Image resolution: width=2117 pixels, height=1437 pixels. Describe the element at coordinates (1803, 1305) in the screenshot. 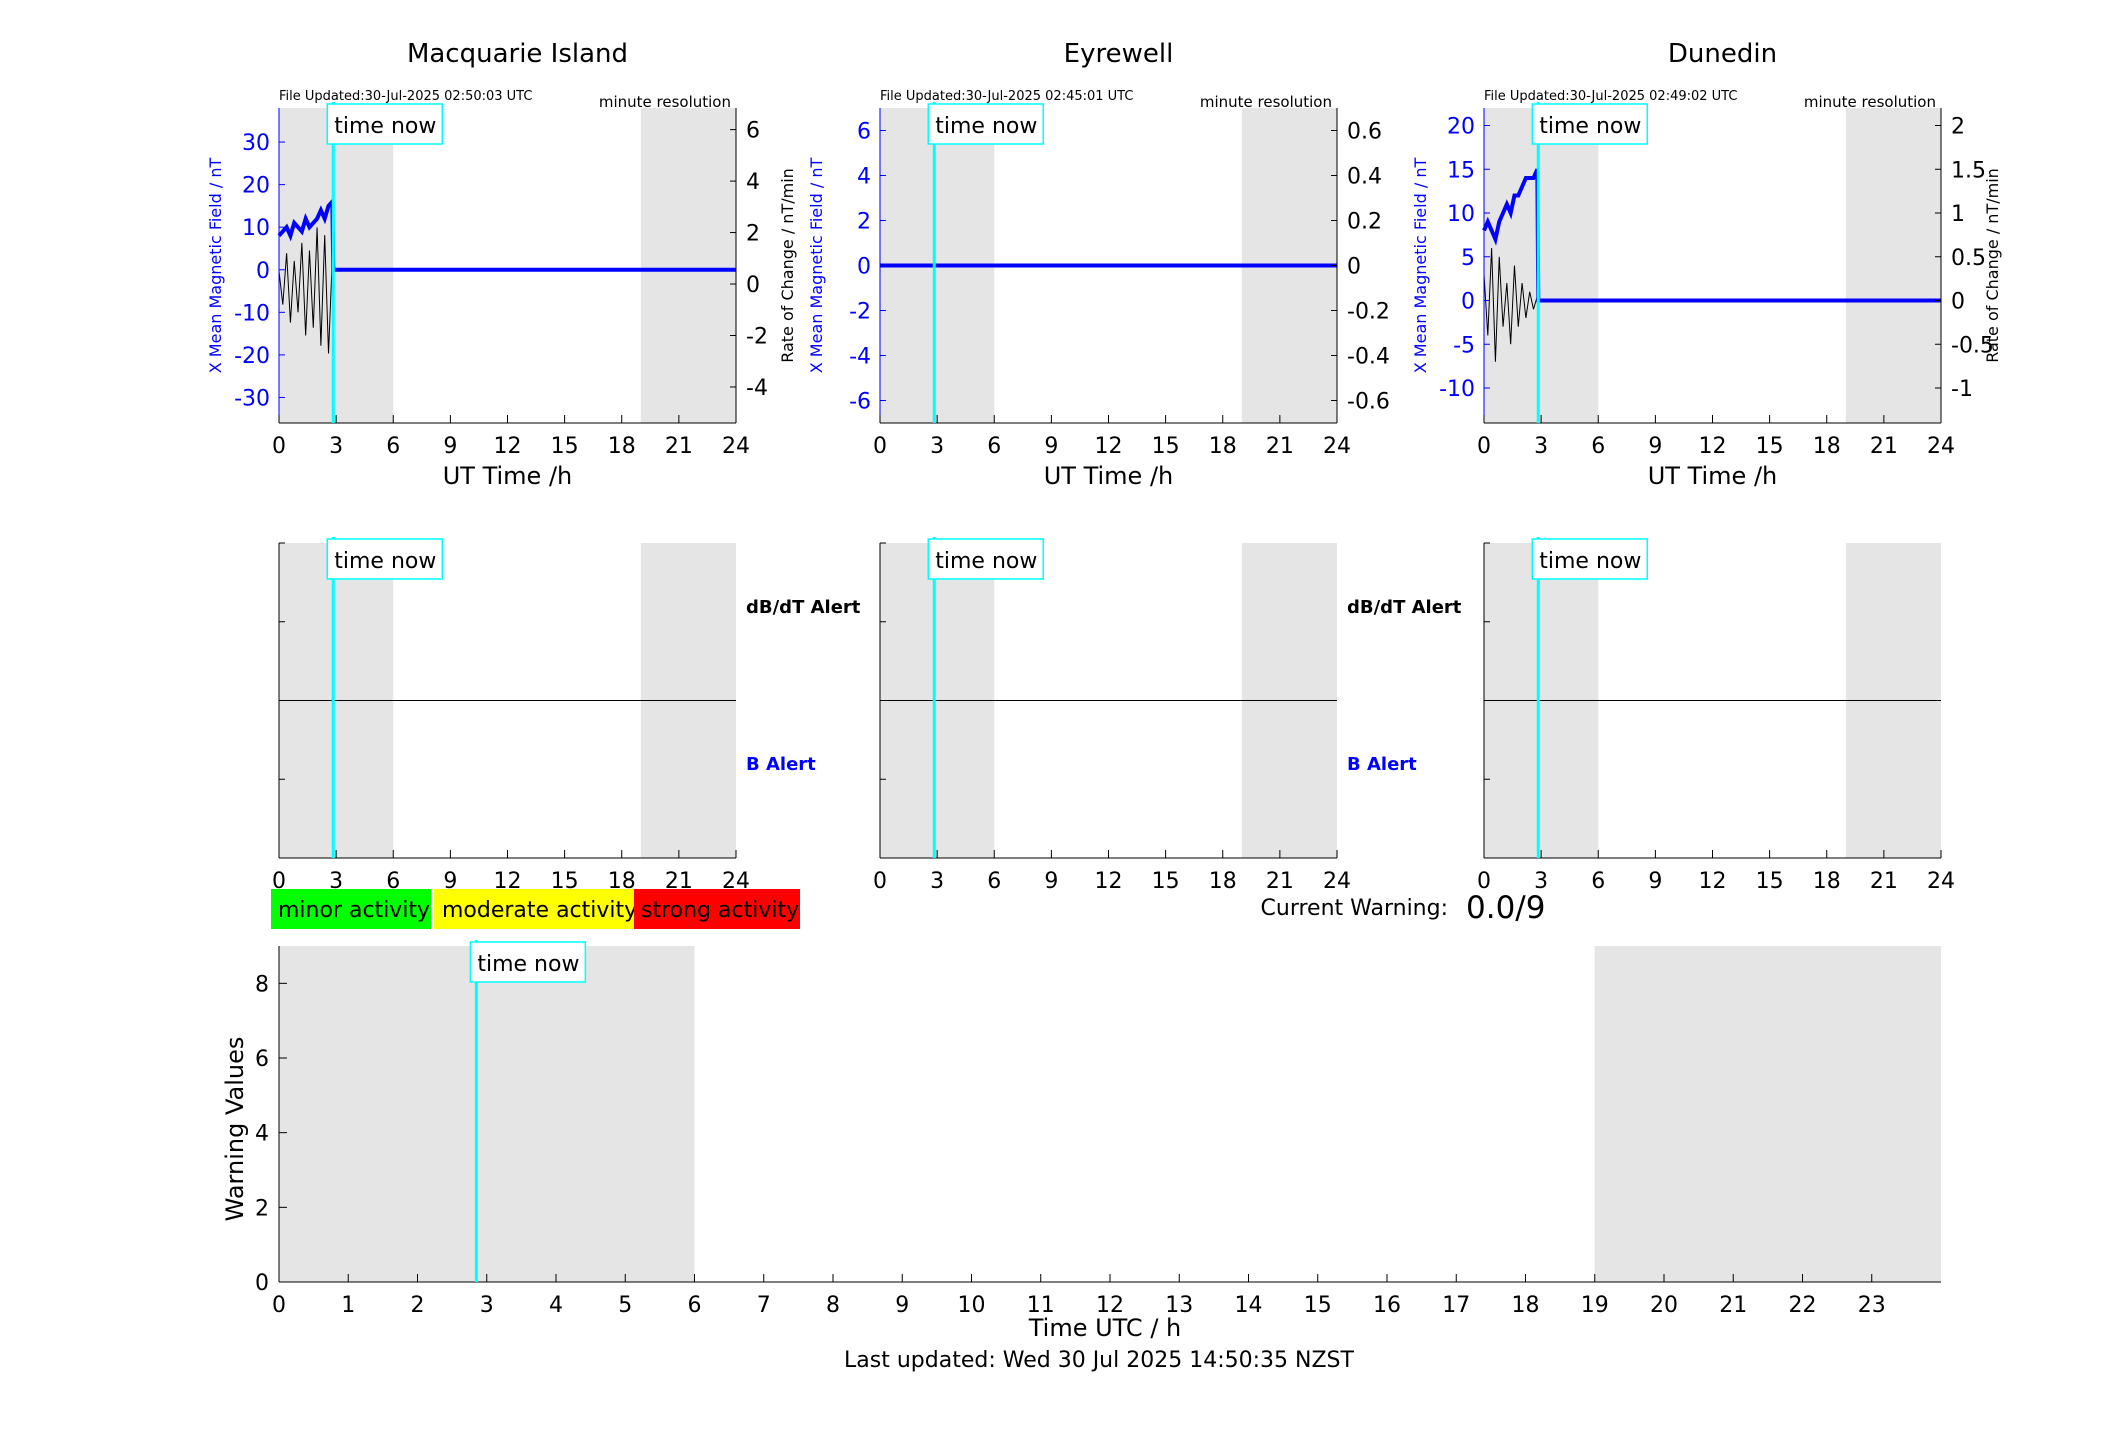

I see `x-tick-label: 22` at that location.